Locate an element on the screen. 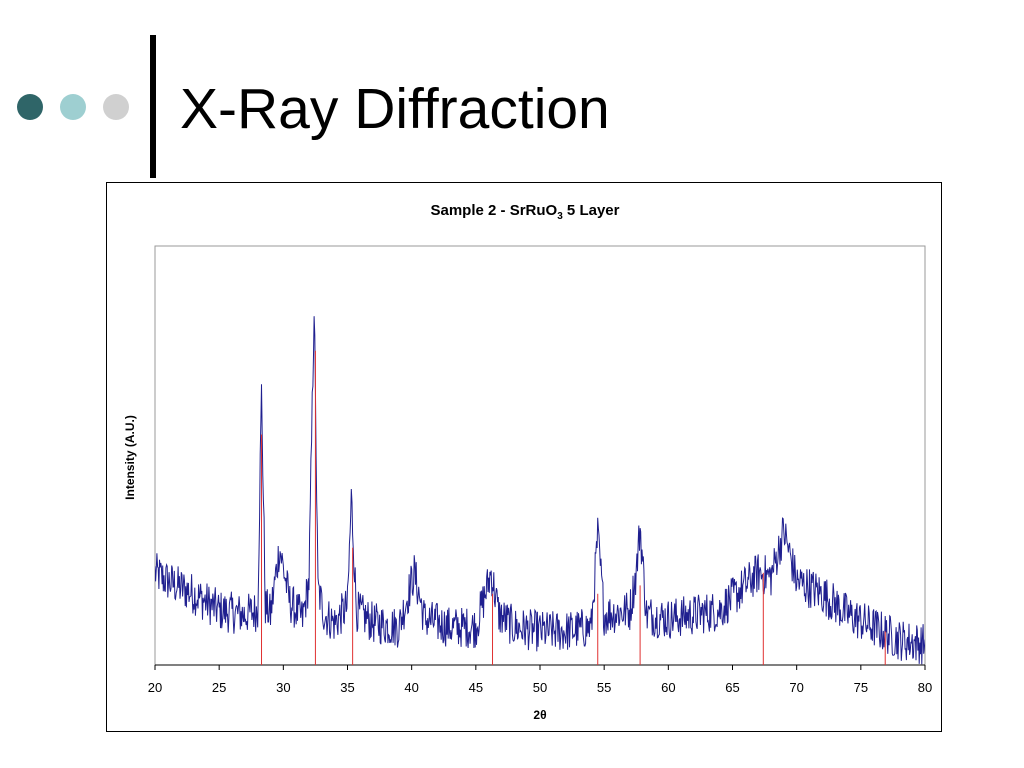 This screenshot has height=768, width=1024. bullet-dot-teal is located at coordinates (73, 107).